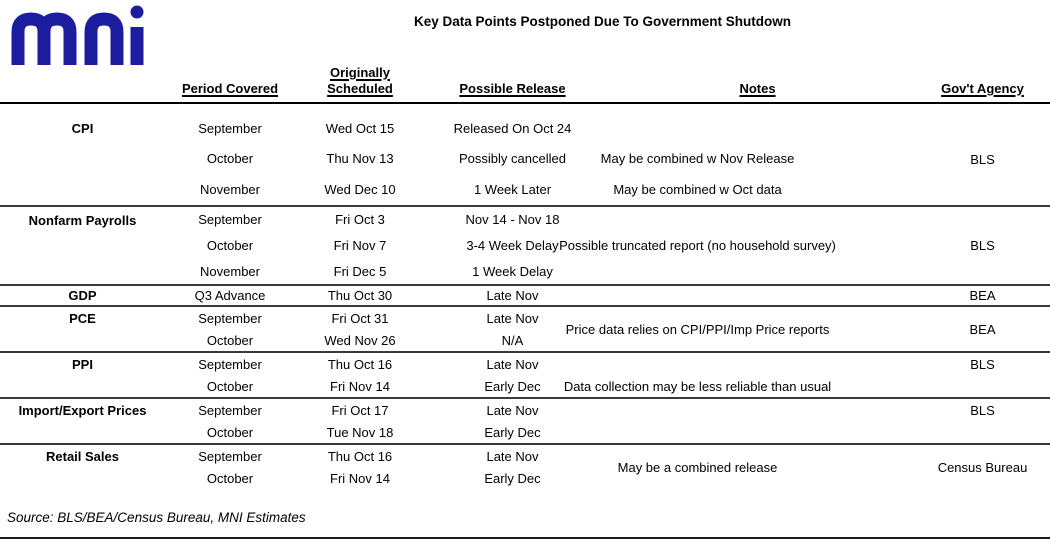 This screenshot has width=1050, height=540. I want to click on mni-logo-icon, so click(77, 35).